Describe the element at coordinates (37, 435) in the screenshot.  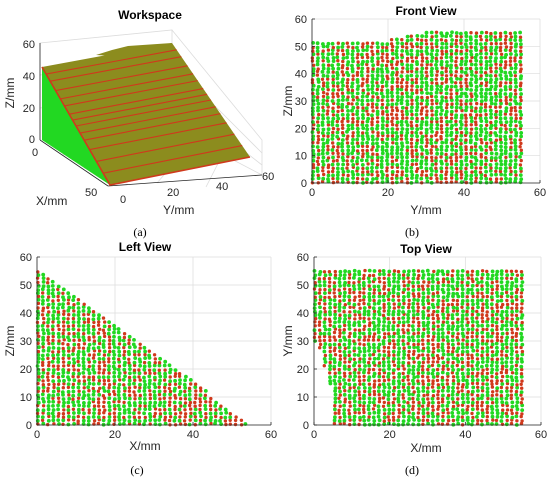
I see `left-xtick-label: 0` at that location.